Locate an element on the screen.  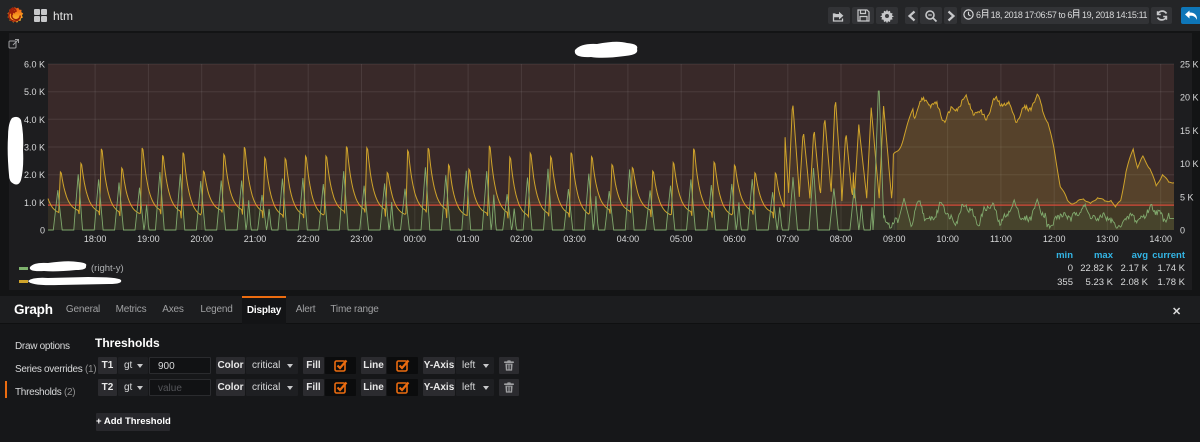
svg-text: 05:00 is located at coordinates (681, 239).